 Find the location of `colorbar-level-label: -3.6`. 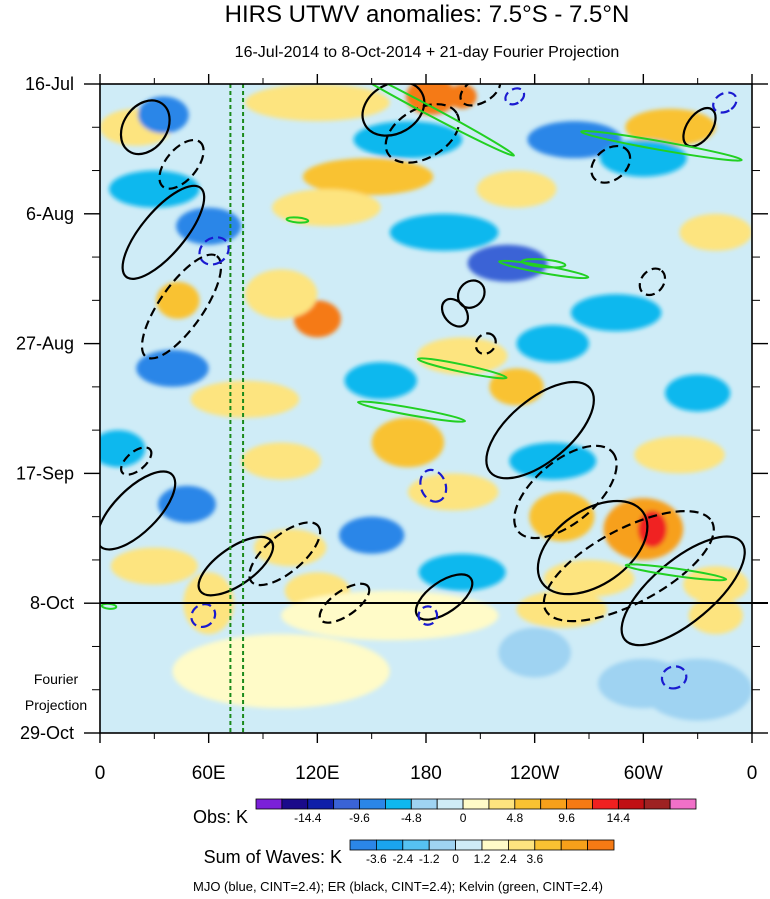

colorbar-level-label: -3.6 is located at coordinates (376, 859).